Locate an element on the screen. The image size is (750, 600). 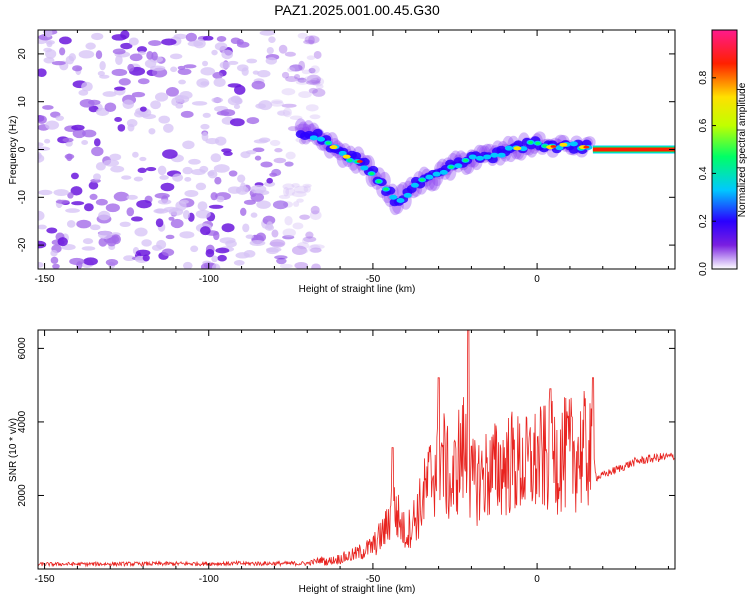
colorbar-tick-label: 0.0 is located at coordinates (703, 269).